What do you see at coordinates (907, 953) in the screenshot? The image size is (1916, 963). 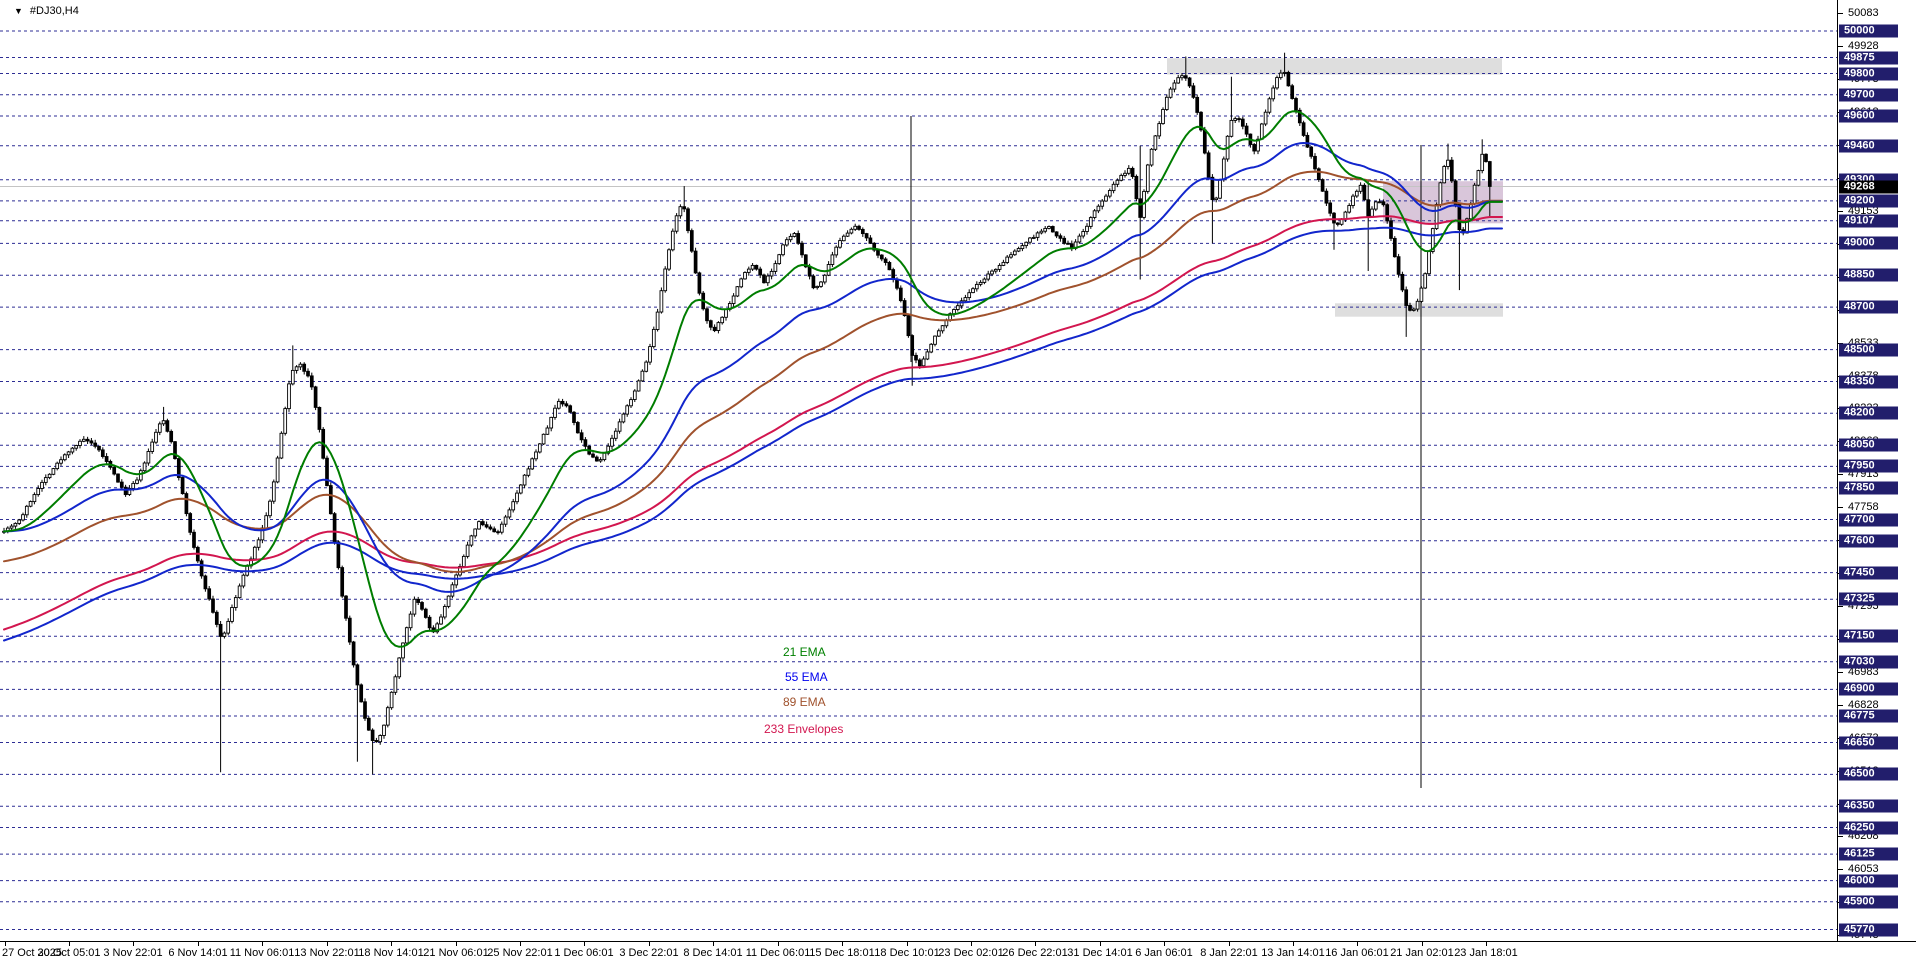 I see `time-tick-label: 18 Dec 10:01` at bounding box center [907, 953].